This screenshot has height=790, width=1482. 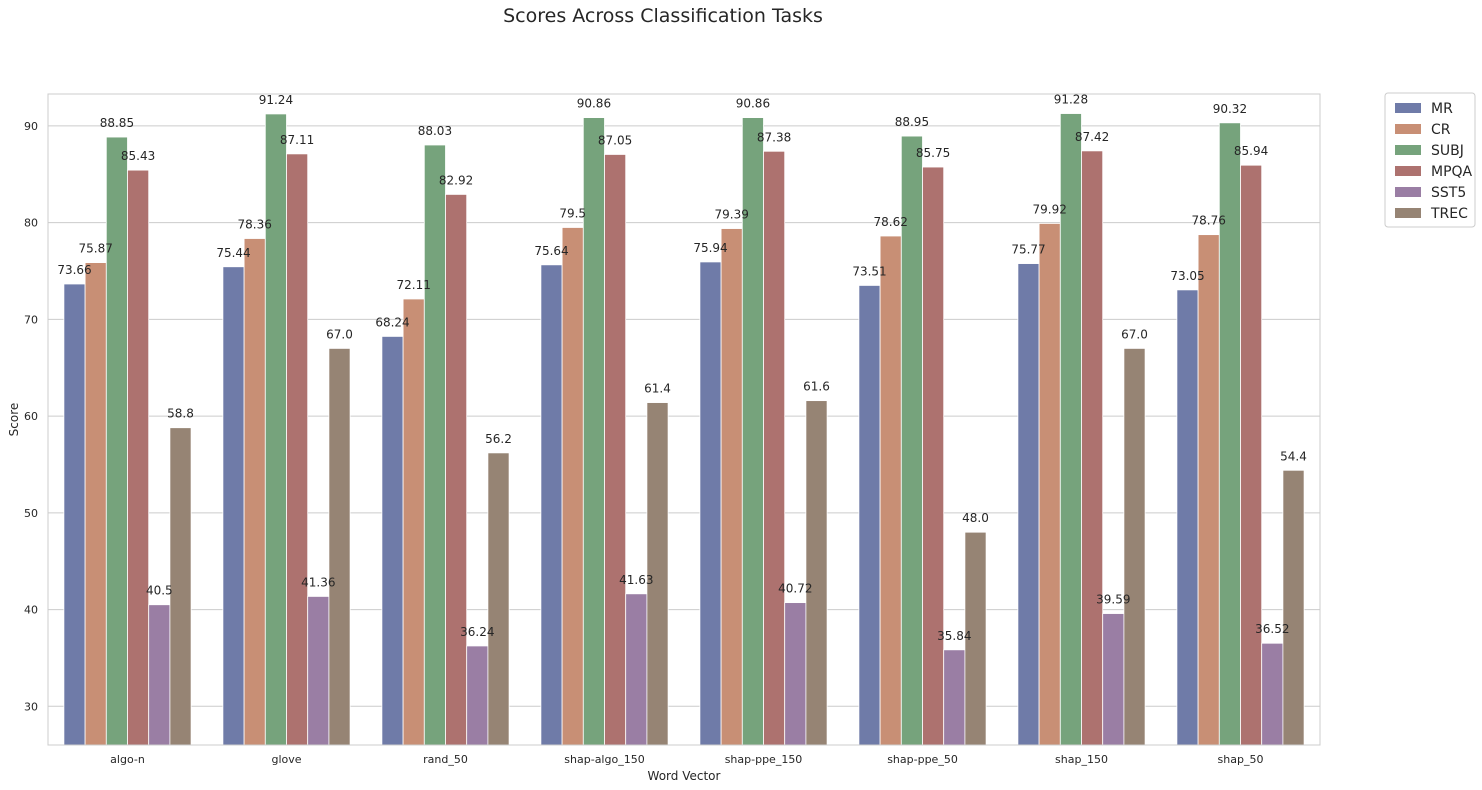 What do you see at coordinates (318, 671) in the screenshot?
I see `bar-sst5-glove` at bounding box center [318, 671].